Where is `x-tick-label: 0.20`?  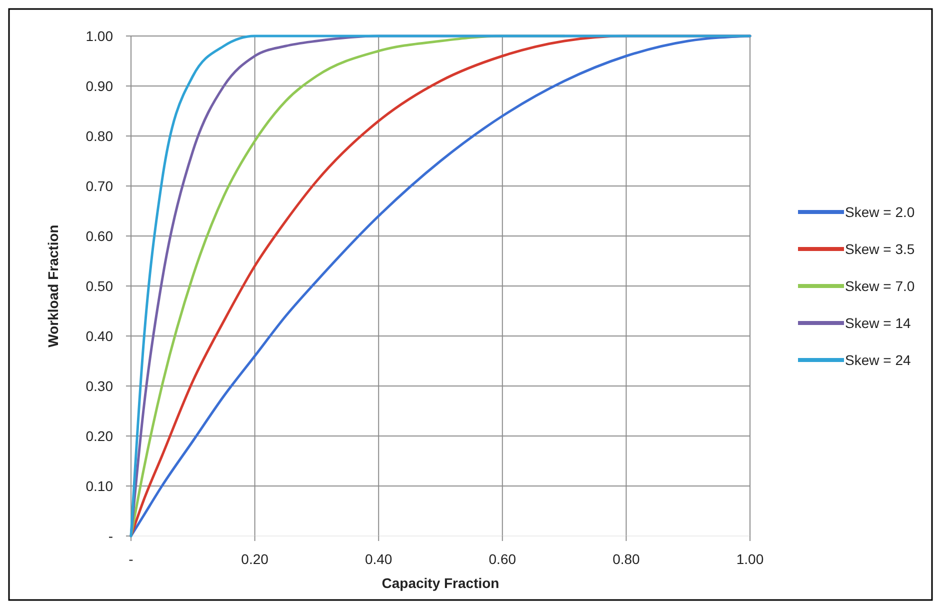 x-tick-label: 0.20 is located at coordinates (255, 558).